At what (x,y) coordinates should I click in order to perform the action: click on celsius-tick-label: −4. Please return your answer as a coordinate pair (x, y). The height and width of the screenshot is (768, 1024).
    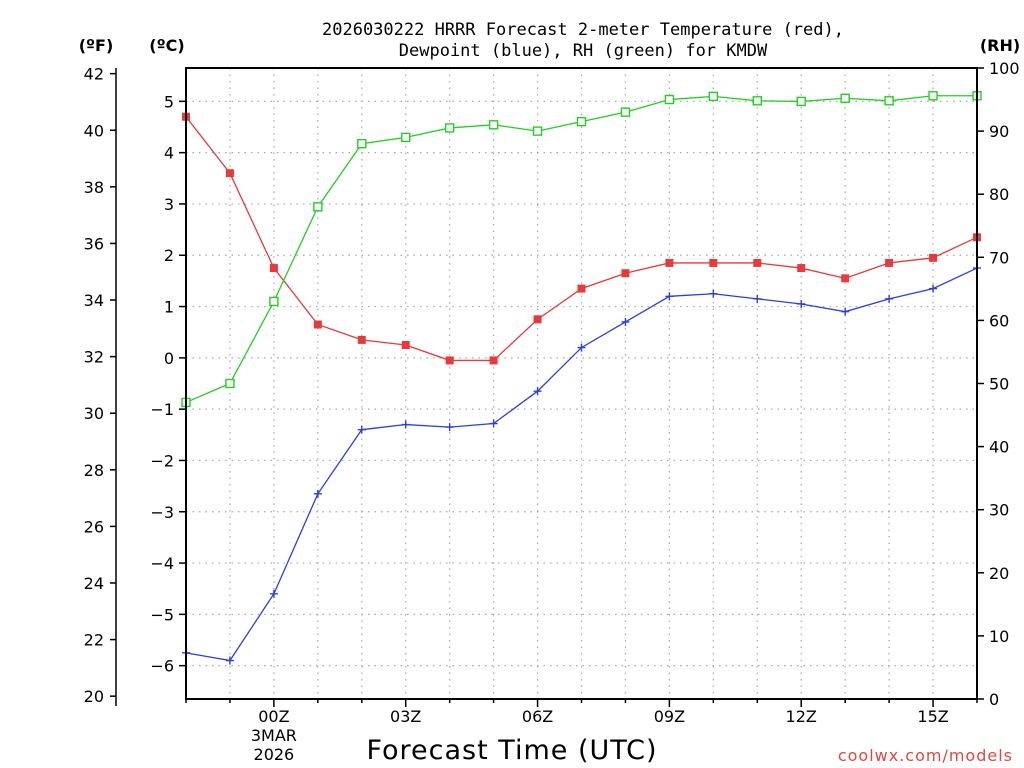
    Looking at the image, I should click on (162, 563).